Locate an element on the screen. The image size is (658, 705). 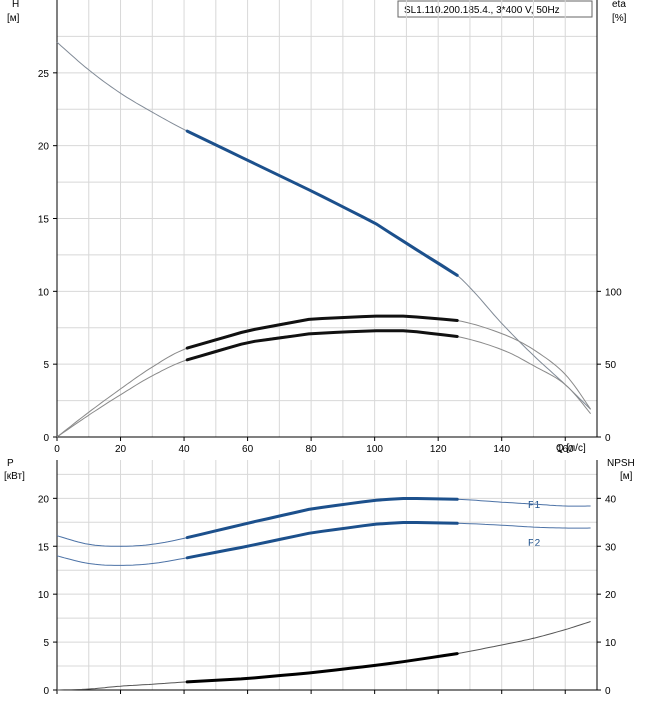
power-axis-unit: [кВт] is located at coordinates (14, 476).